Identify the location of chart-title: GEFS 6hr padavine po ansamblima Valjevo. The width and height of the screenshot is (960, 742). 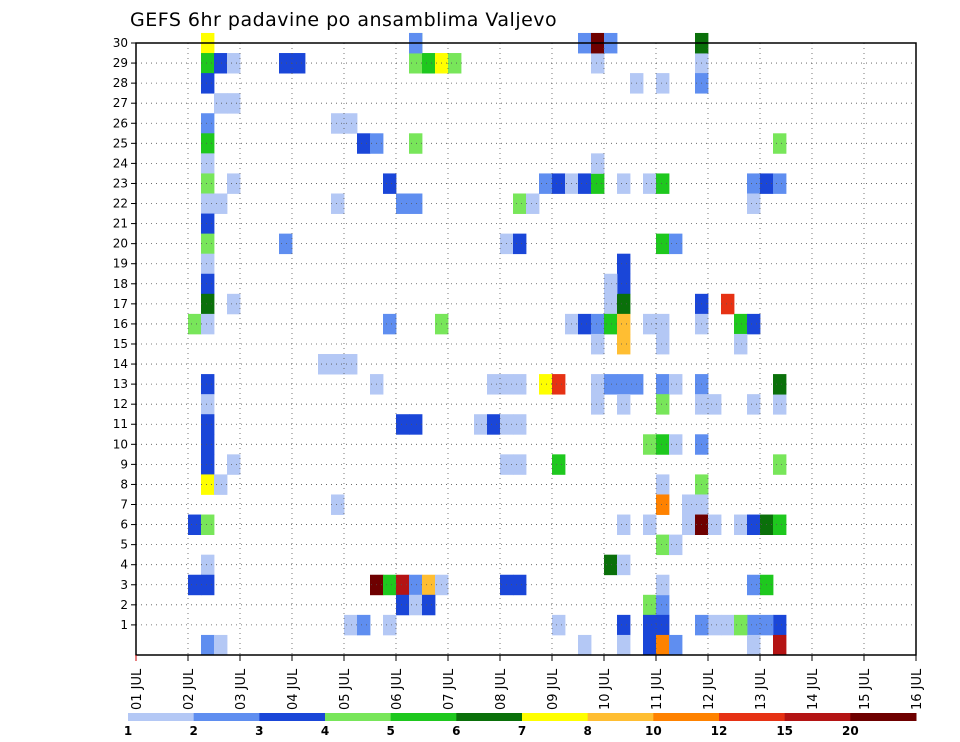
(343, 20).